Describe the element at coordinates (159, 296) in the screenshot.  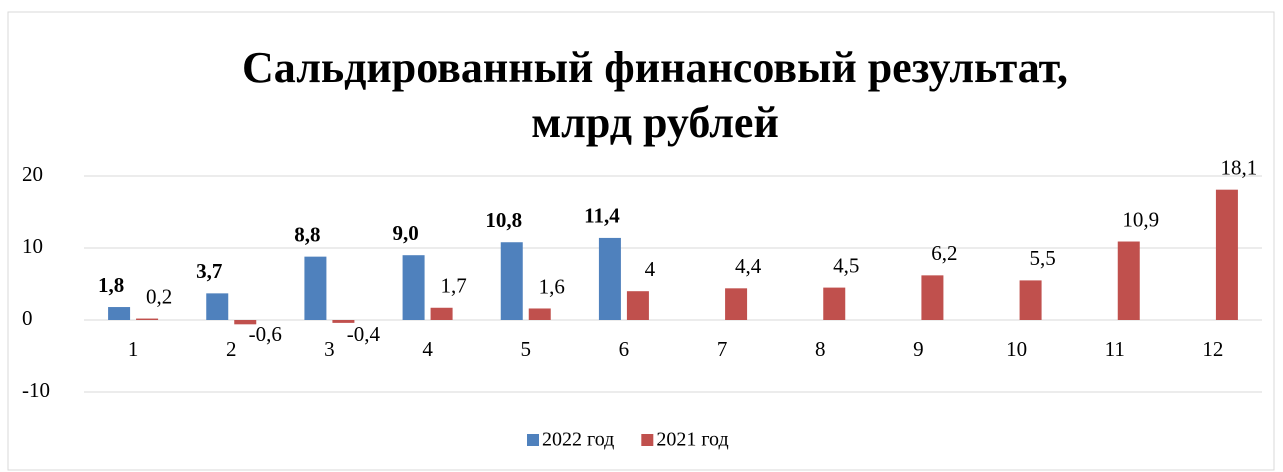
I see `data-label: 0,2` at that location.